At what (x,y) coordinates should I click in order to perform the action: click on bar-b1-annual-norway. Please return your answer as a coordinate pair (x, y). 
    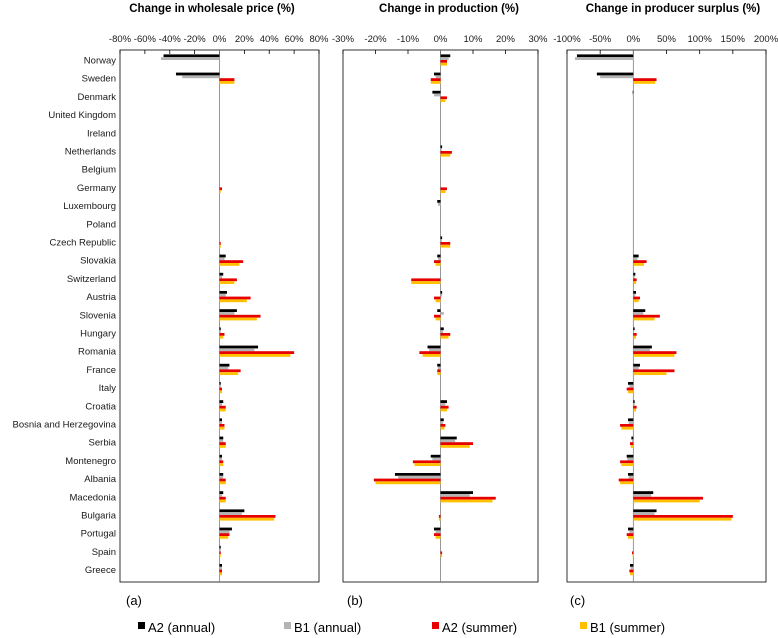
    Looking at the image, I should click on (190, 58).